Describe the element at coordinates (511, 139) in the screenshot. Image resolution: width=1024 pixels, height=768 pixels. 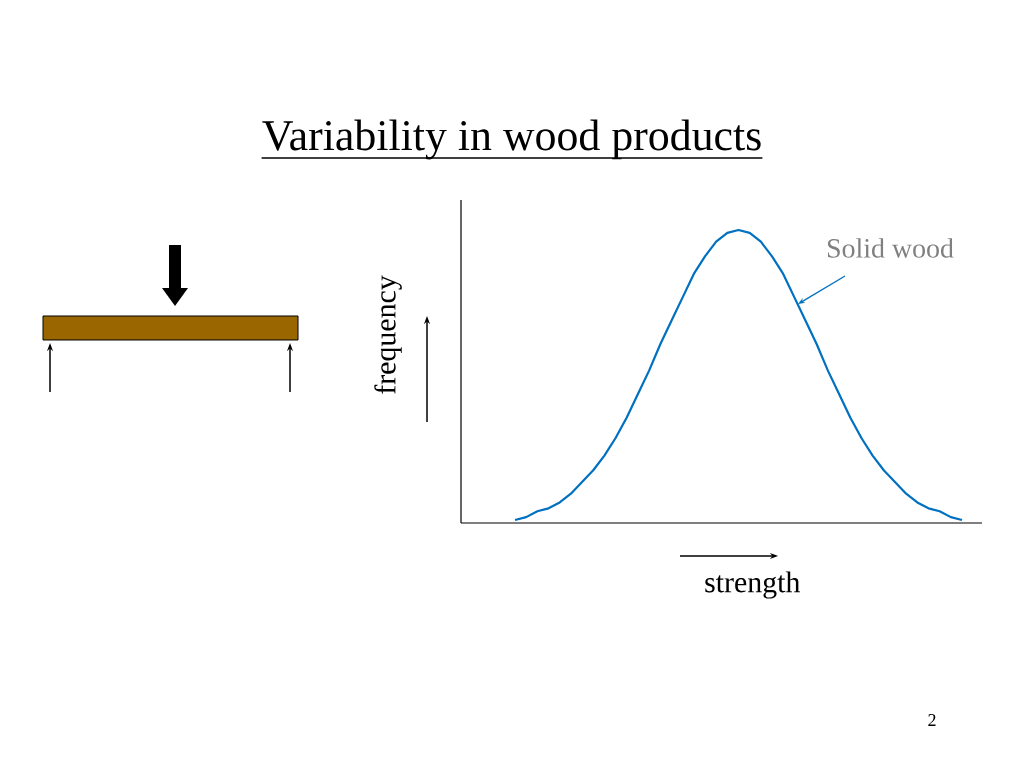
I see `chart-title: Variability in wood products` at that location.